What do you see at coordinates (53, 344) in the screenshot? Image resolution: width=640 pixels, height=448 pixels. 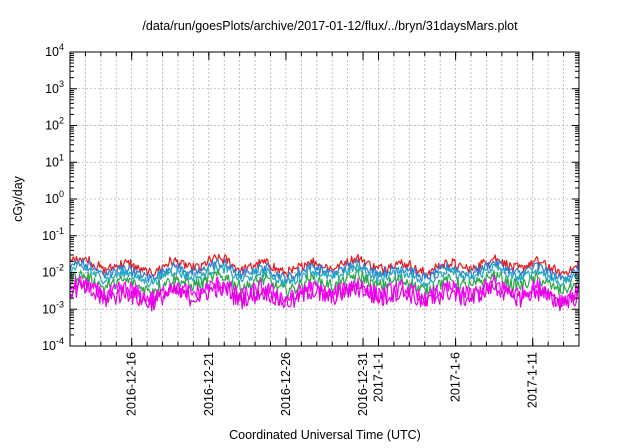 I see `y-tick-label: 10⁻⁴` at bounding box center [53, 344].